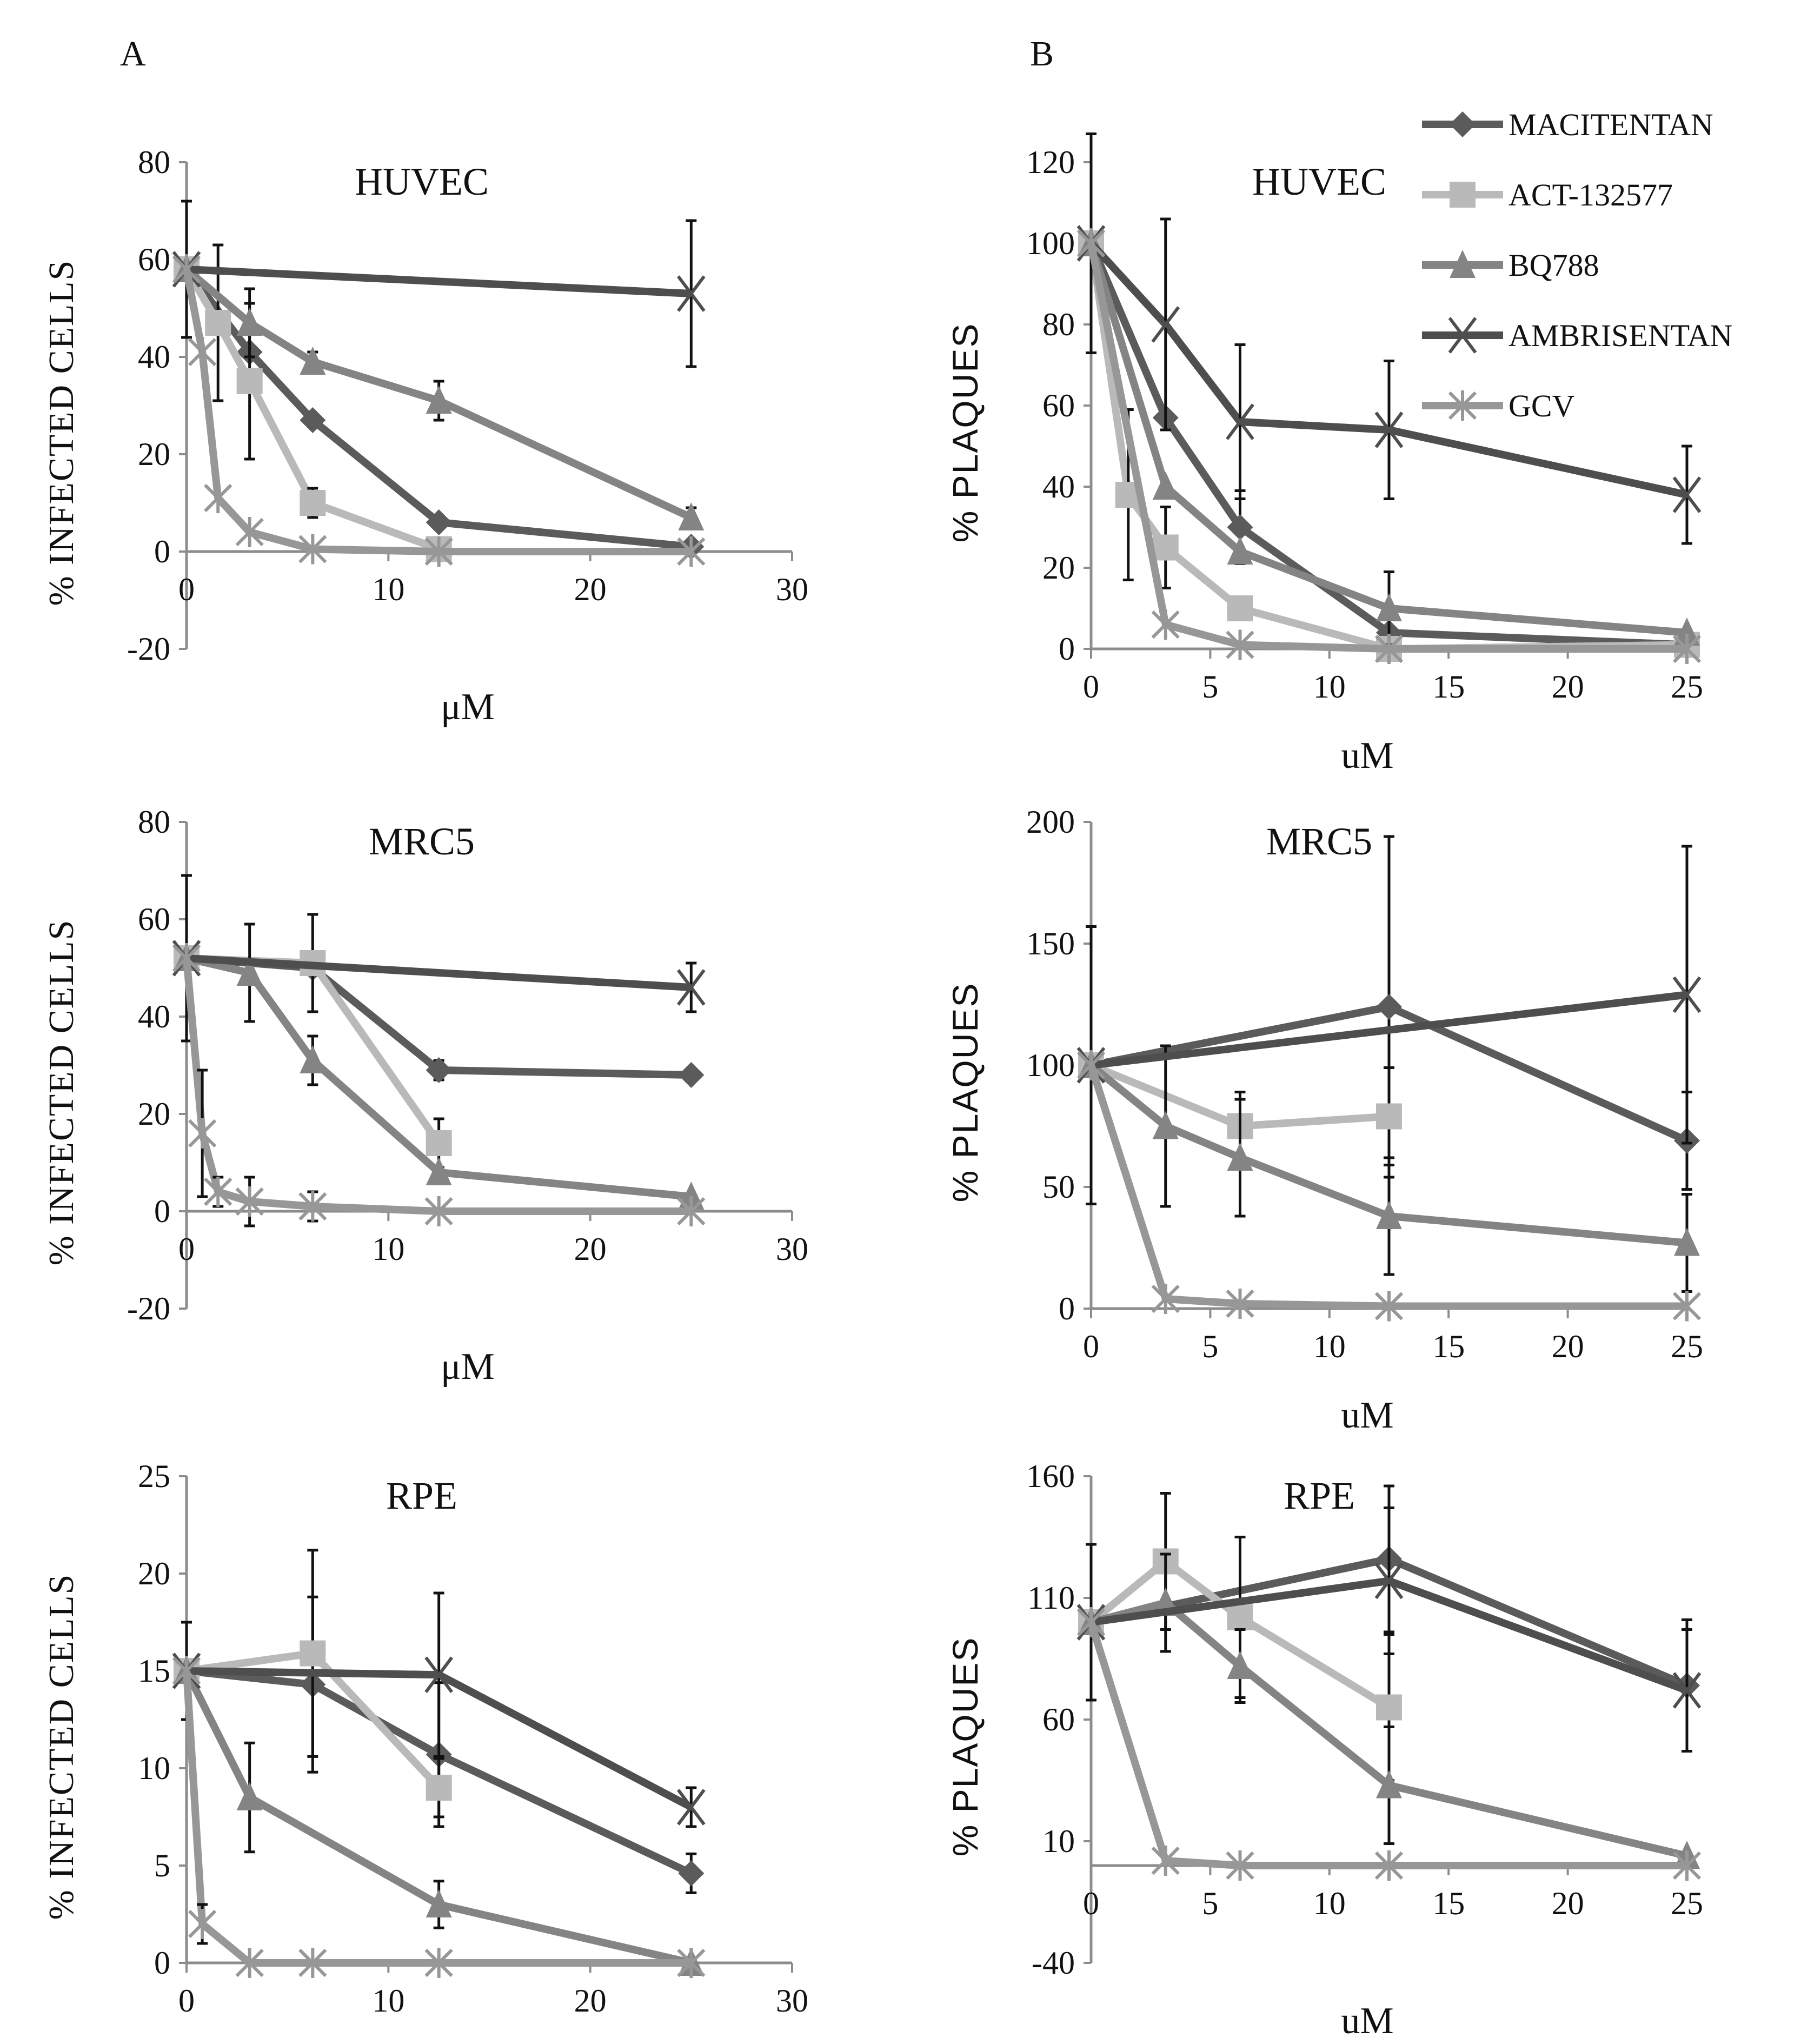  What do you see at coordinates (1058, 1187) in the screenshot?
I see `y-tick-label: 50` at bounding box center [1058, 1187].